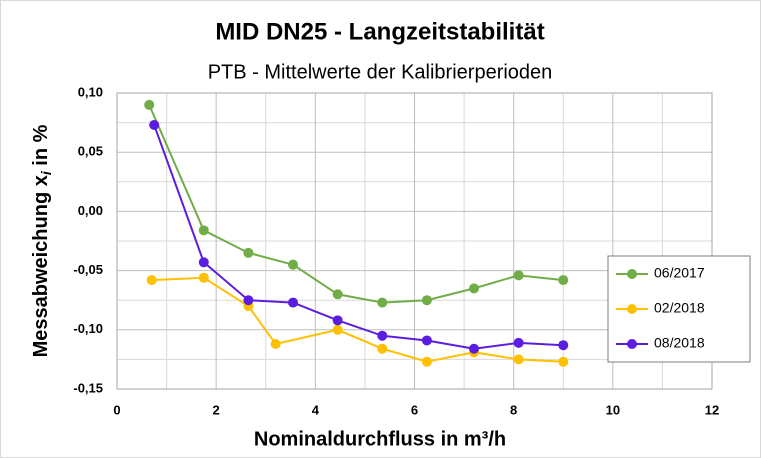 Image resolution: width=761 pixels, height=458 pixels. Describe the element at coordinates (679, 308) in the screenshot. I see `legend-label: 02/2018` at that location.